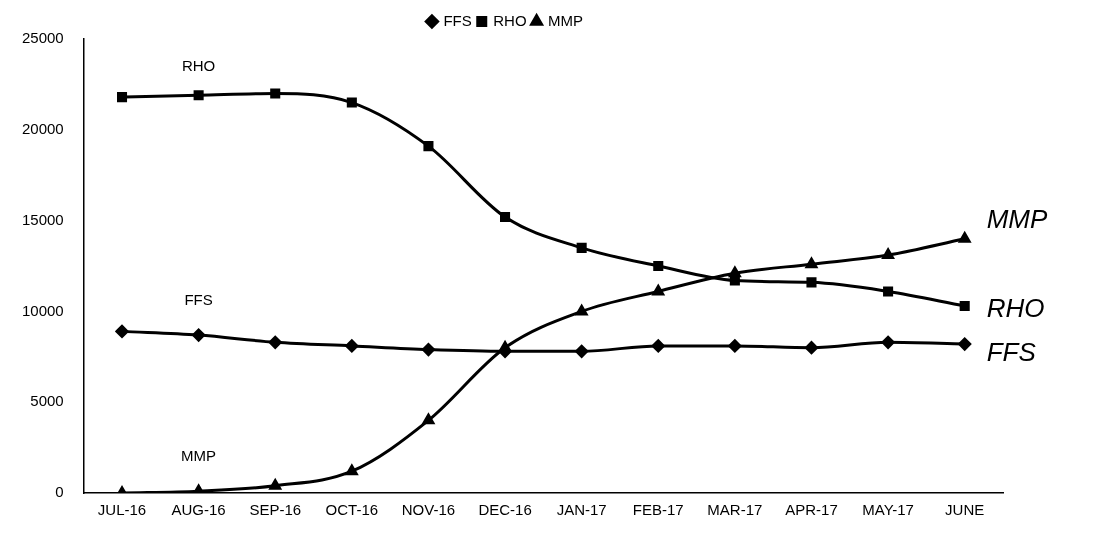  Describe the element at coordinates (505, 510) in the screenshot. I see `x-tick-label: DEC-16` at that location.